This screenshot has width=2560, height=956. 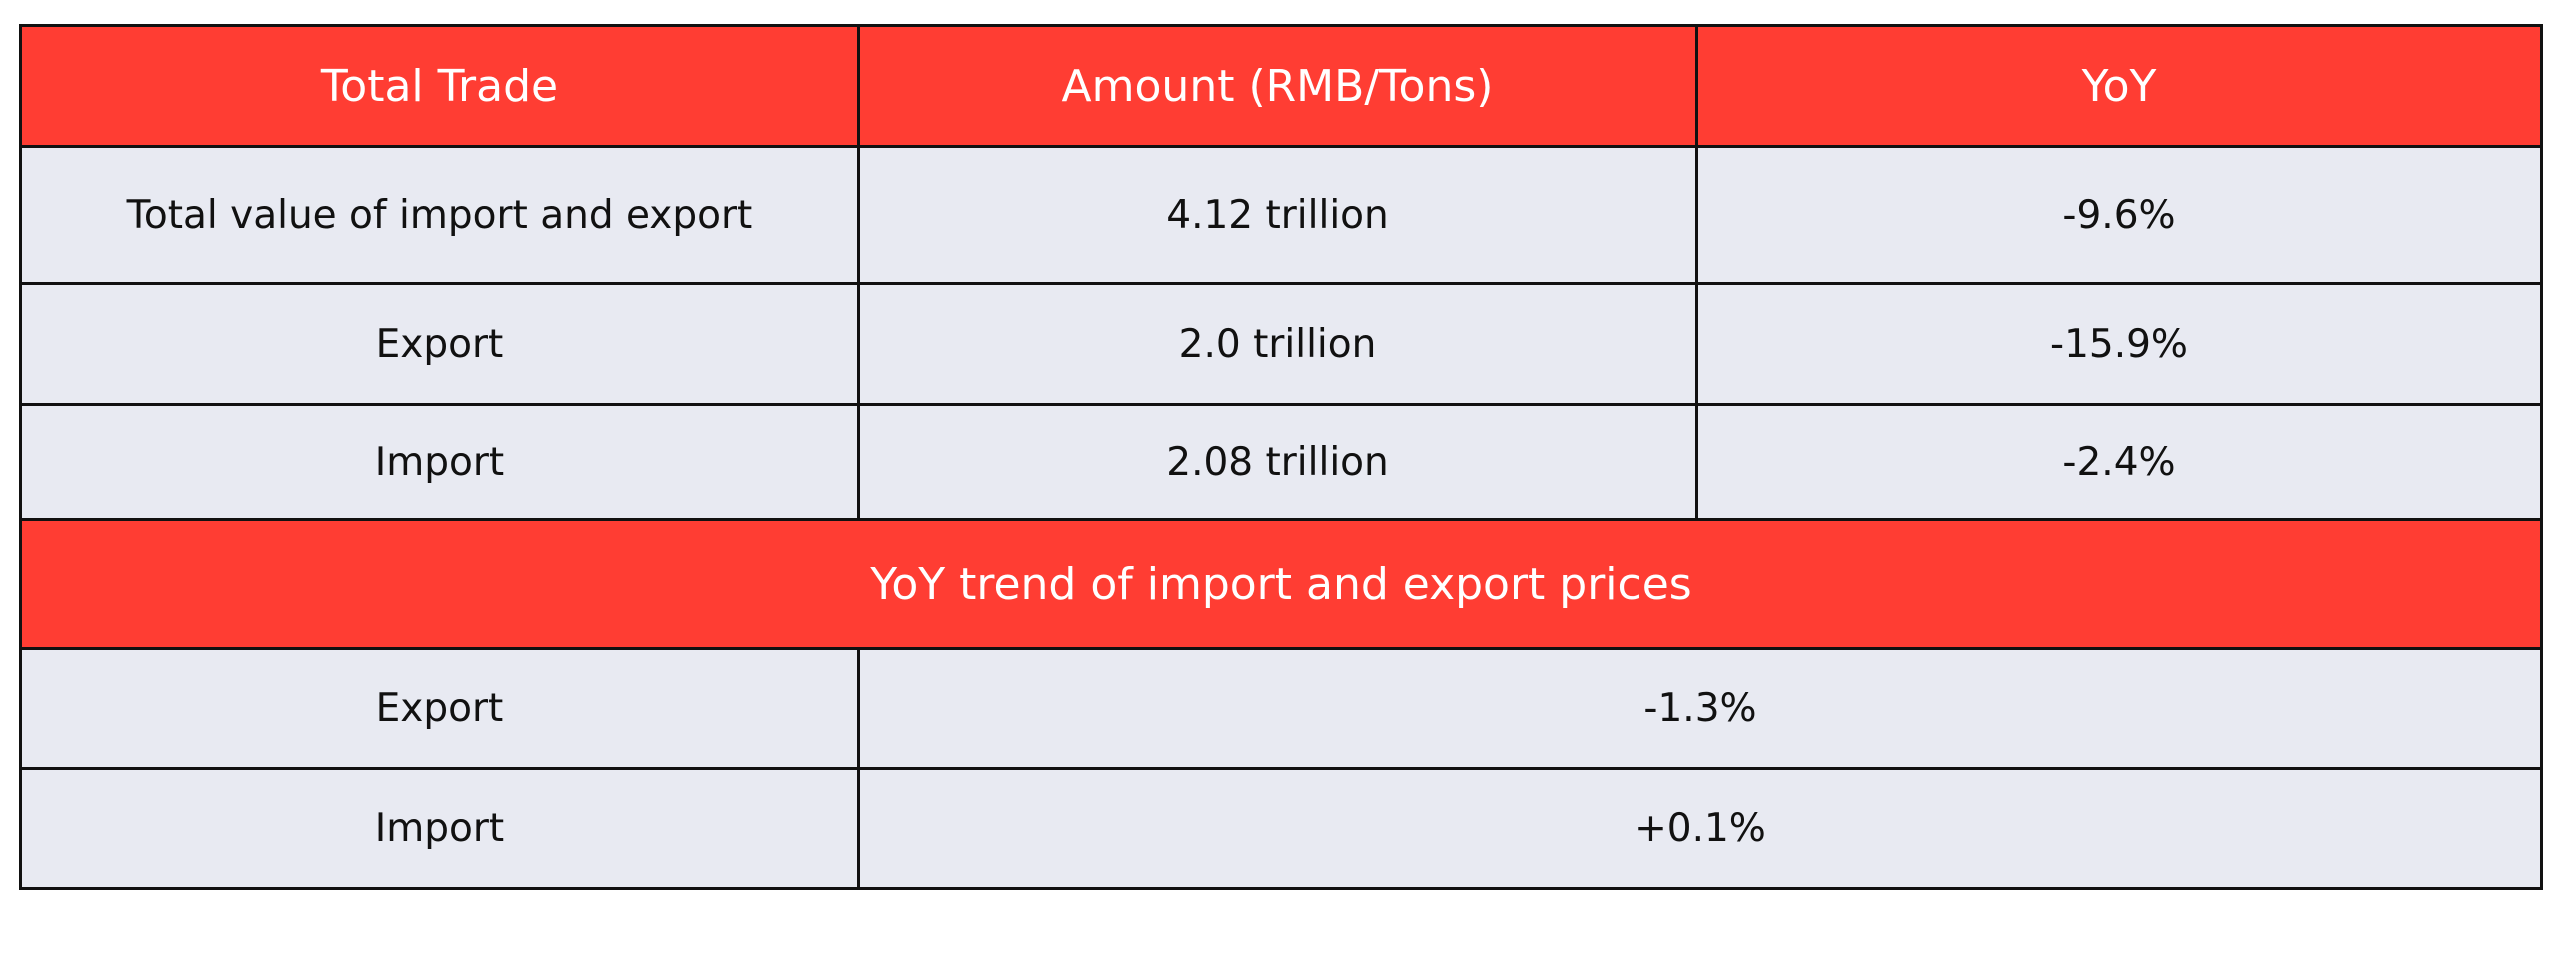 I want to click on header-total-trade: Total Trade, so click(x=439, y=86).